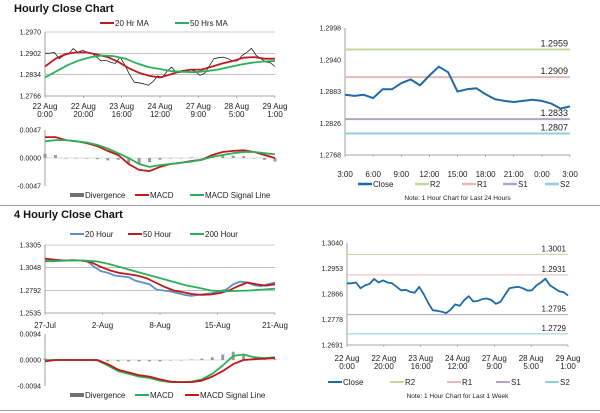 The image size is (600, 413). Describe the element at coordinates (159, 325) in the screenshot. I see `x-tick-label: 8-Aug` at that location.